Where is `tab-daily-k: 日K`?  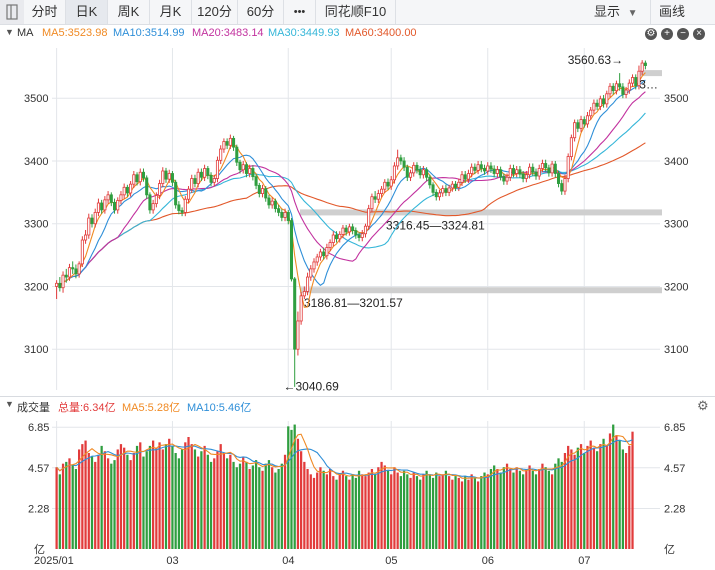 tab-daily-k: 日K is located at coordinates (87, 12).